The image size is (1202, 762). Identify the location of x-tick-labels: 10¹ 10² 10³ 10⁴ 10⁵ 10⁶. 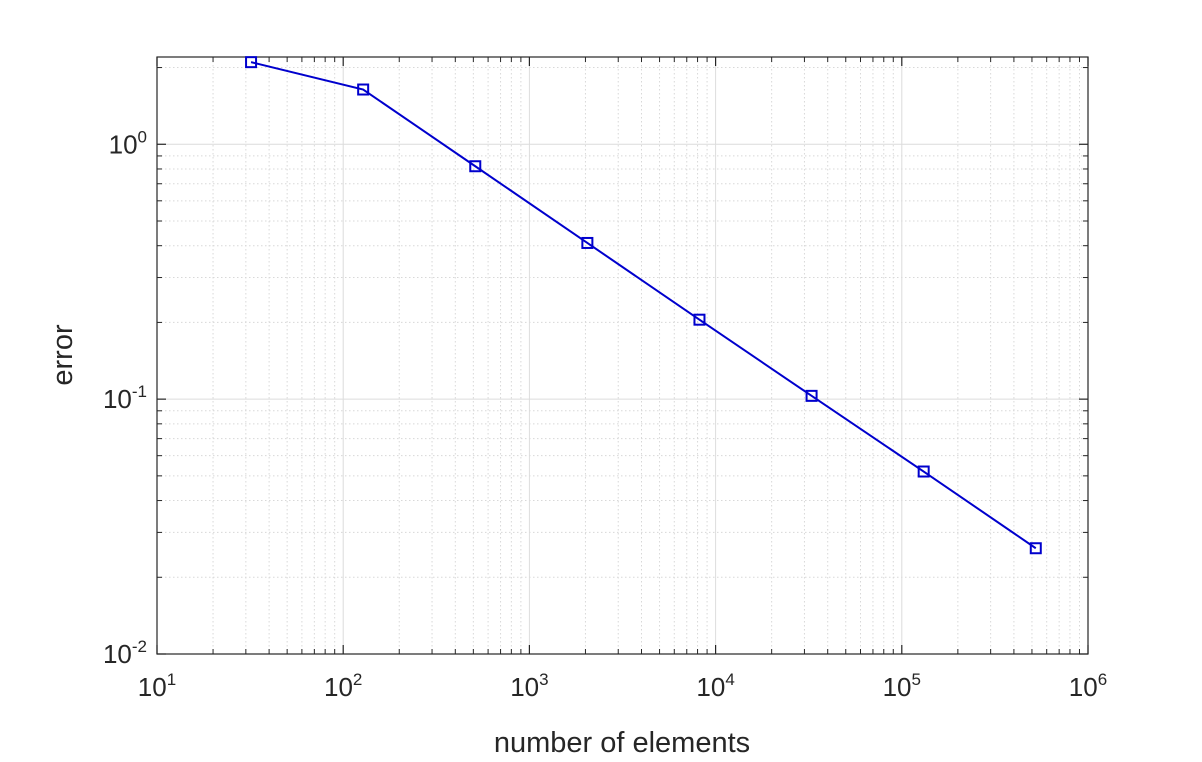
(622, 686).